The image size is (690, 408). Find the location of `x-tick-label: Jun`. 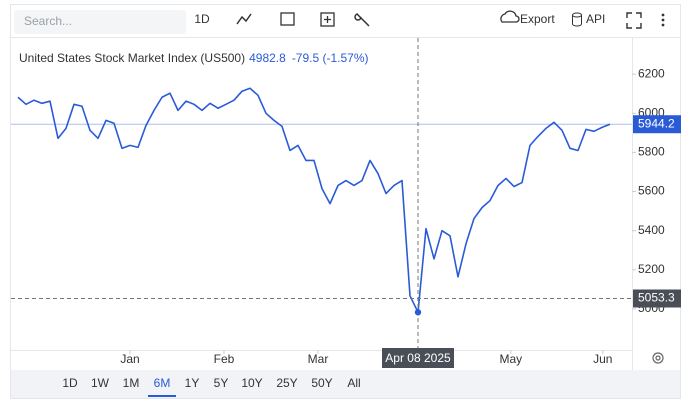

x-tick-label: Jun is located at coordinates (602, 359).